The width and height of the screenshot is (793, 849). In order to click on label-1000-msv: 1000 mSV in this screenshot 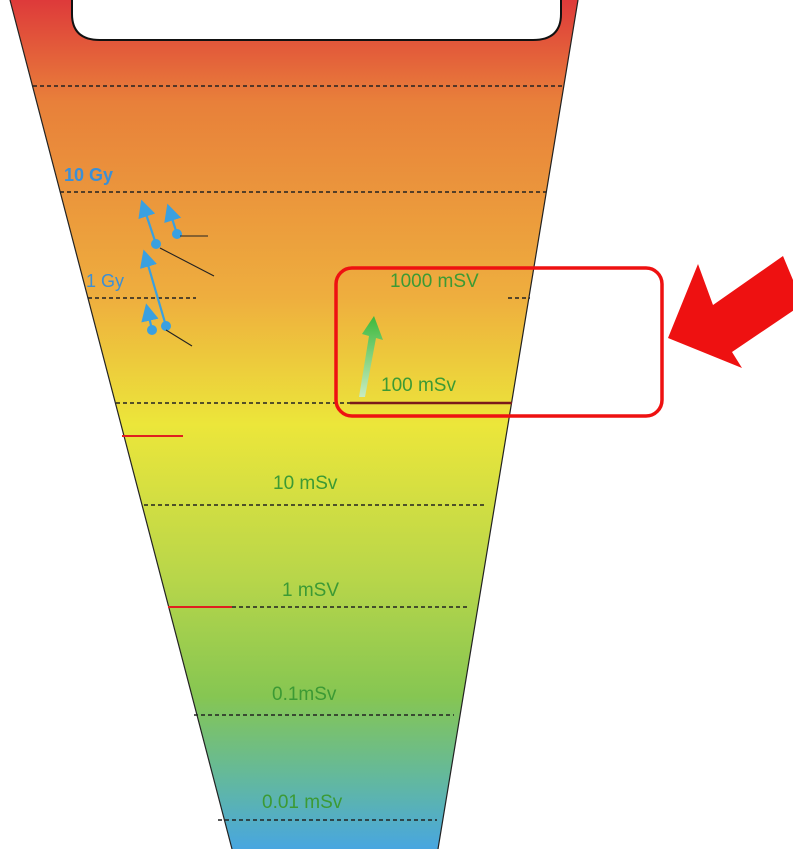, I will do `click(434, 281)`.